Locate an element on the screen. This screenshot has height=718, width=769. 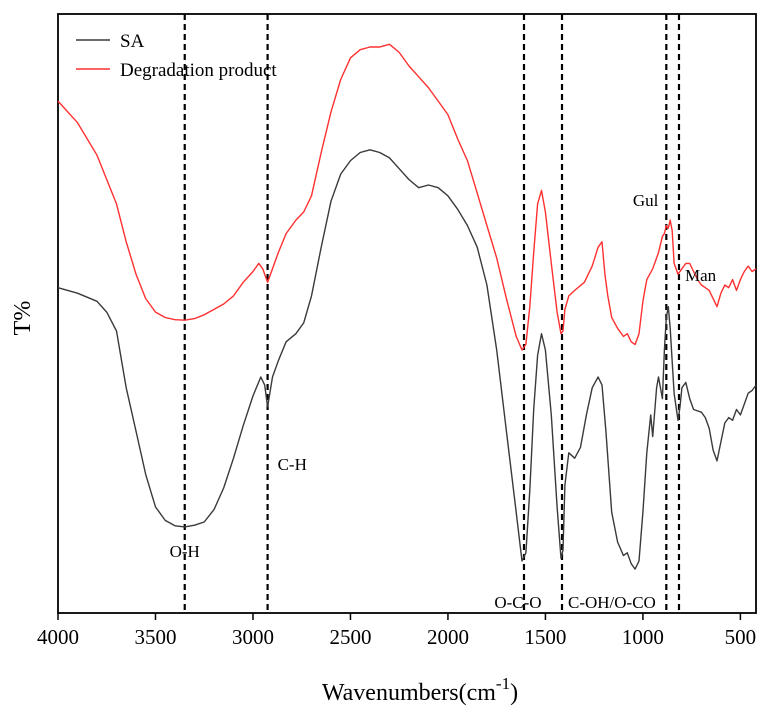
legend-label-degradation-product: Degradation product is located at coordinates (198, 70).